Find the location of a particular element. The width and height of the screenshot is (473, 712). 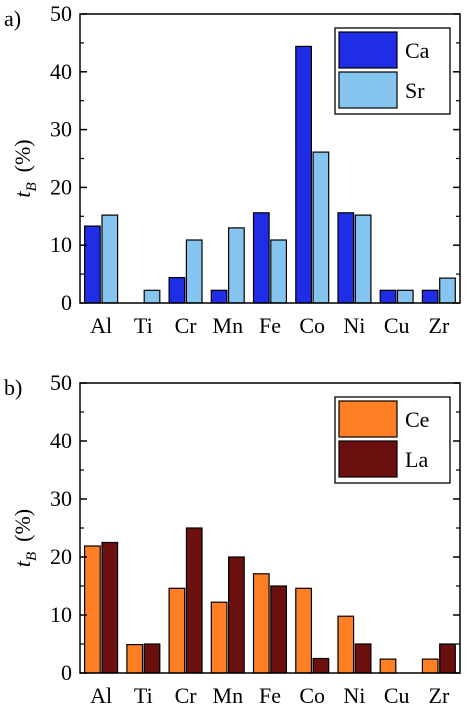

legend-swatch-sr is located at coordinates (368, 90).